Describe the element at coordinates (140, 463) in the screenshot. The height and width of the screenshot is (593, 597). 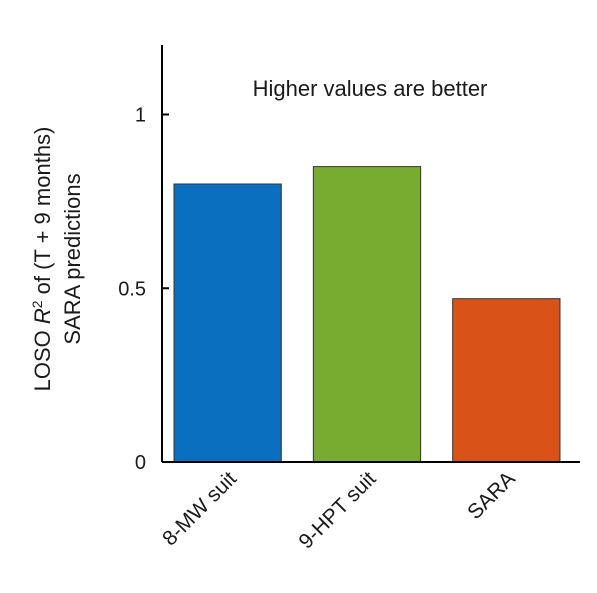
I see `y-tick-label: 0` at that location.